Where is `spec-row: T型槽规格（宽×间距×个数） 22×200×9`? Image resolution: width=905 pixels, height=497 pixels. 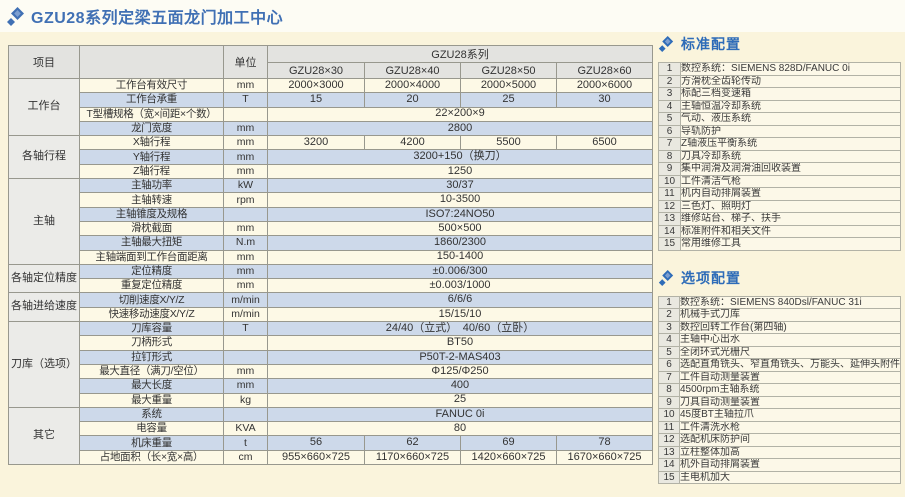 spec-row: T型槽规格（宽×间距×个数） 22×200×9 is located at coordinates (331, 114).